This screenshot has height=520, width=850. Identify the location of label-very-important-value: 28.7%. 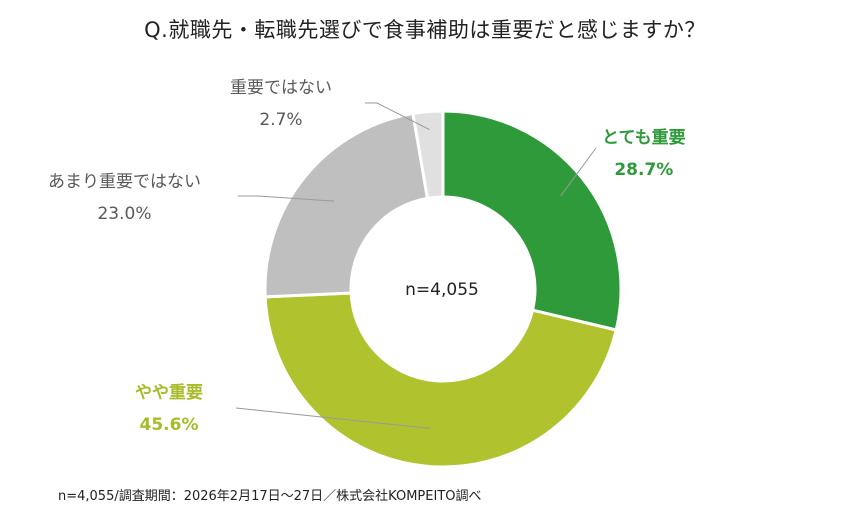
(644, 170).